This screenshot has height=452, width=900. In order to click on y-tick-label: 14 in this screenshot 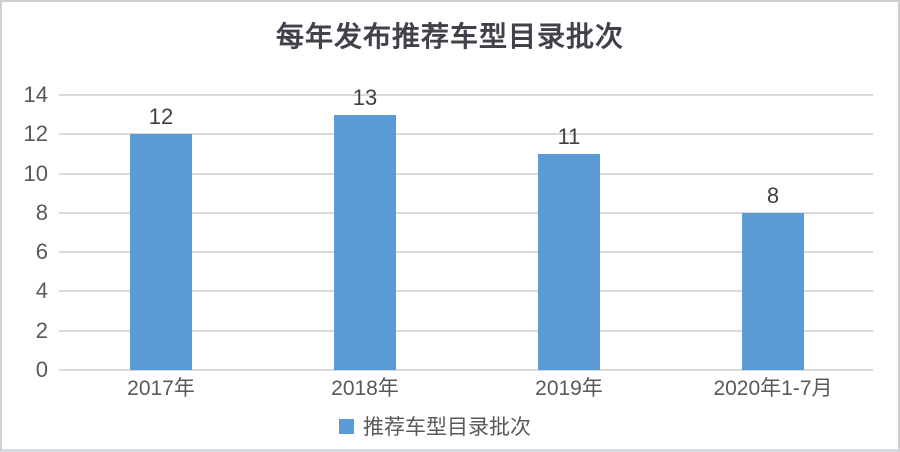, I will do `click(35, 94)`.